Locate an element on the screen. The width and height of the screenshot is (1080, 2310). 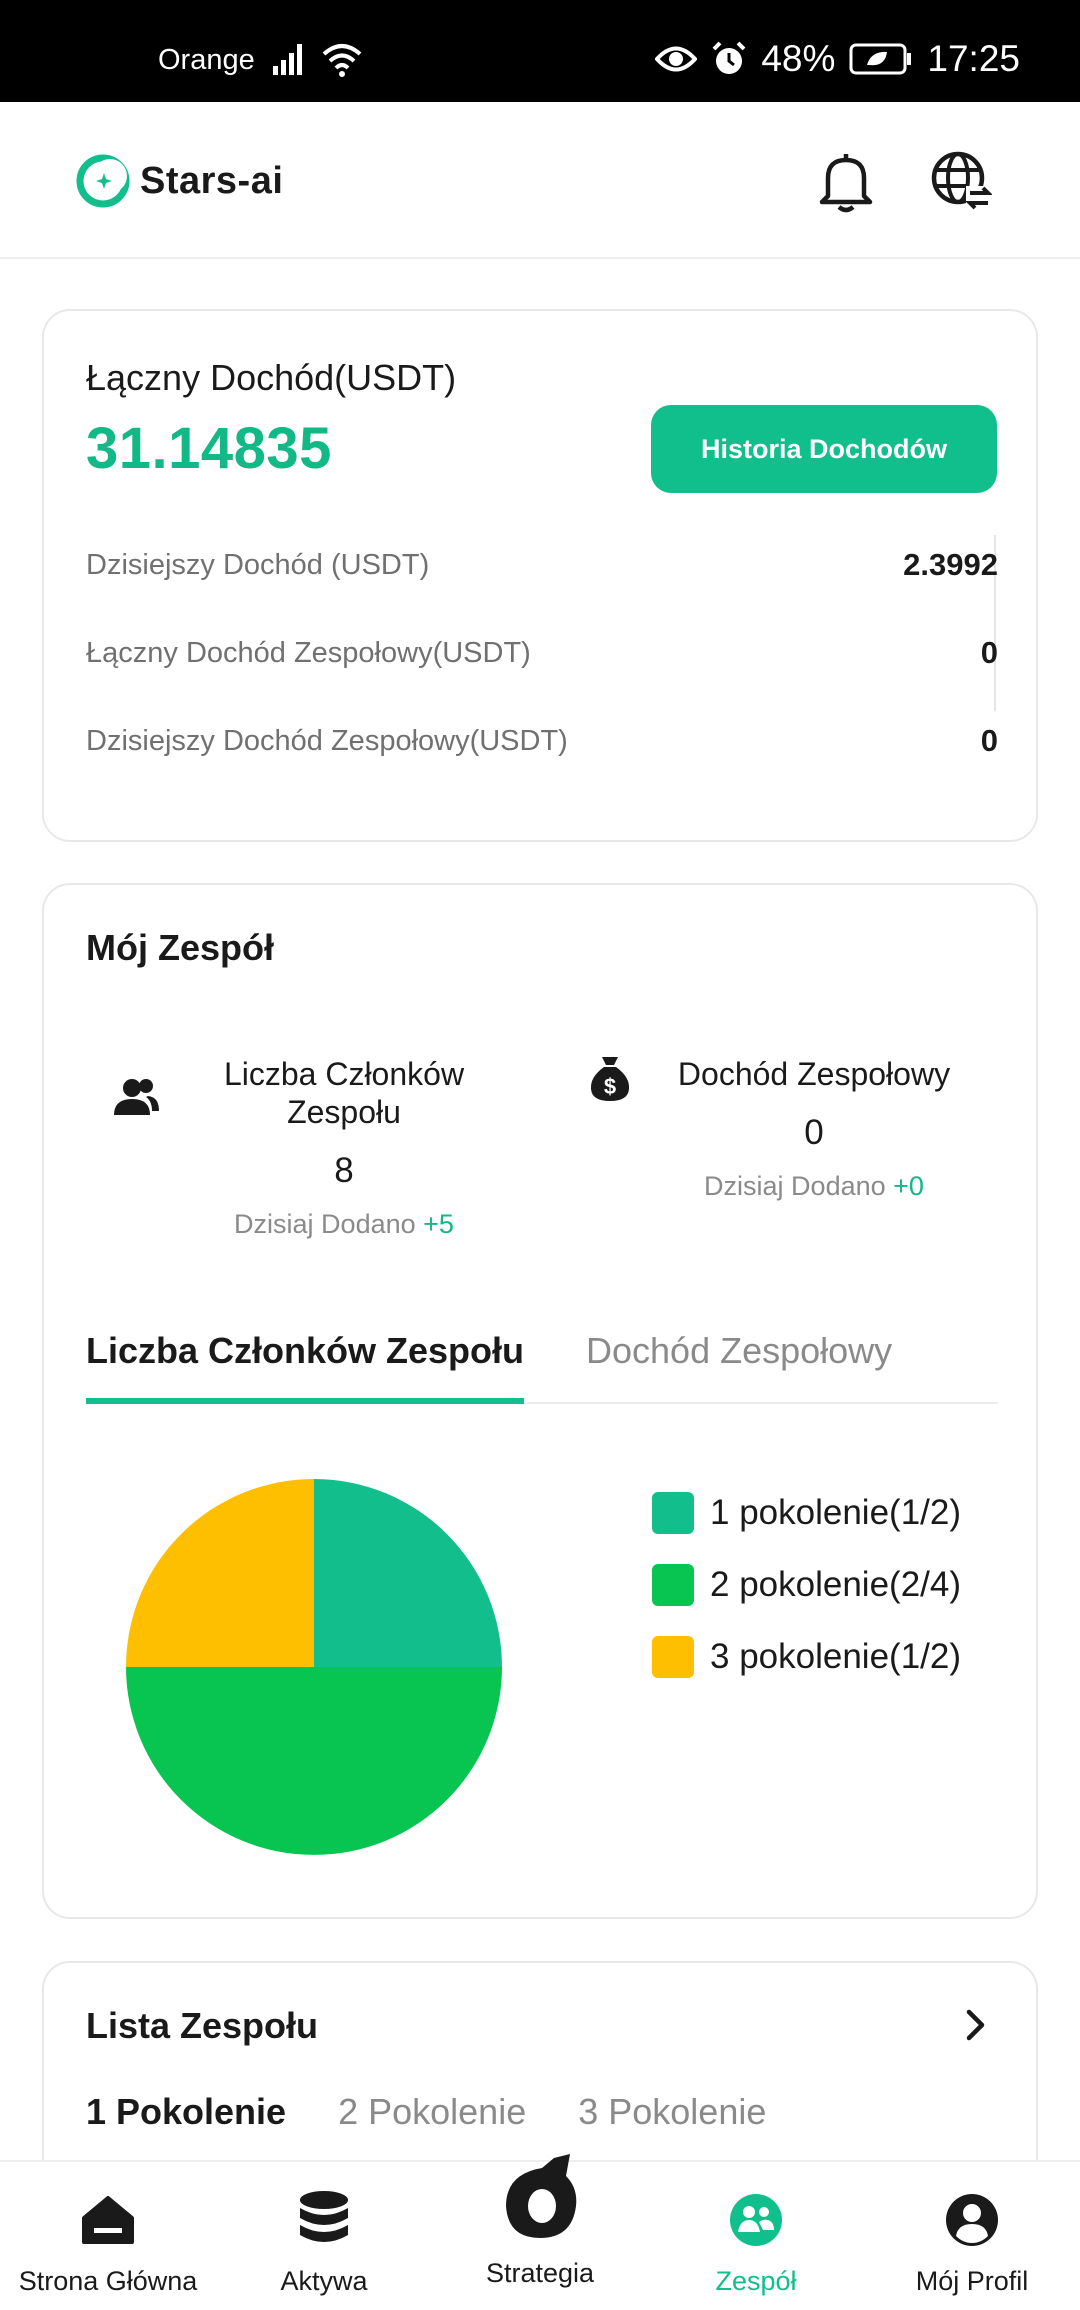
strategy-icon is located at coordinates (541, 2196).